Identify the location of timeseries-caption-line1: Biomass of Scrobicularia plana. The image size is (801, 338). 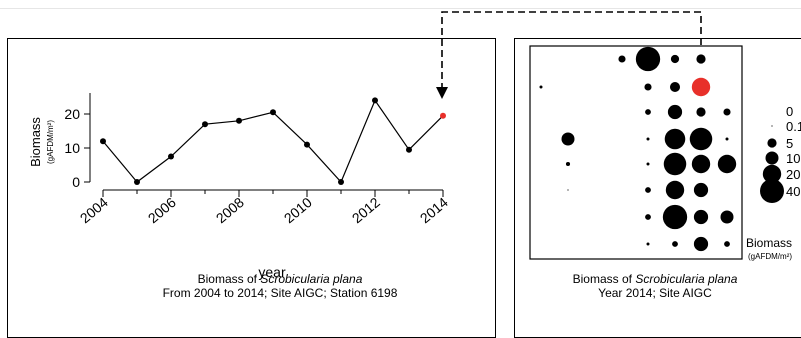
(280, 279).